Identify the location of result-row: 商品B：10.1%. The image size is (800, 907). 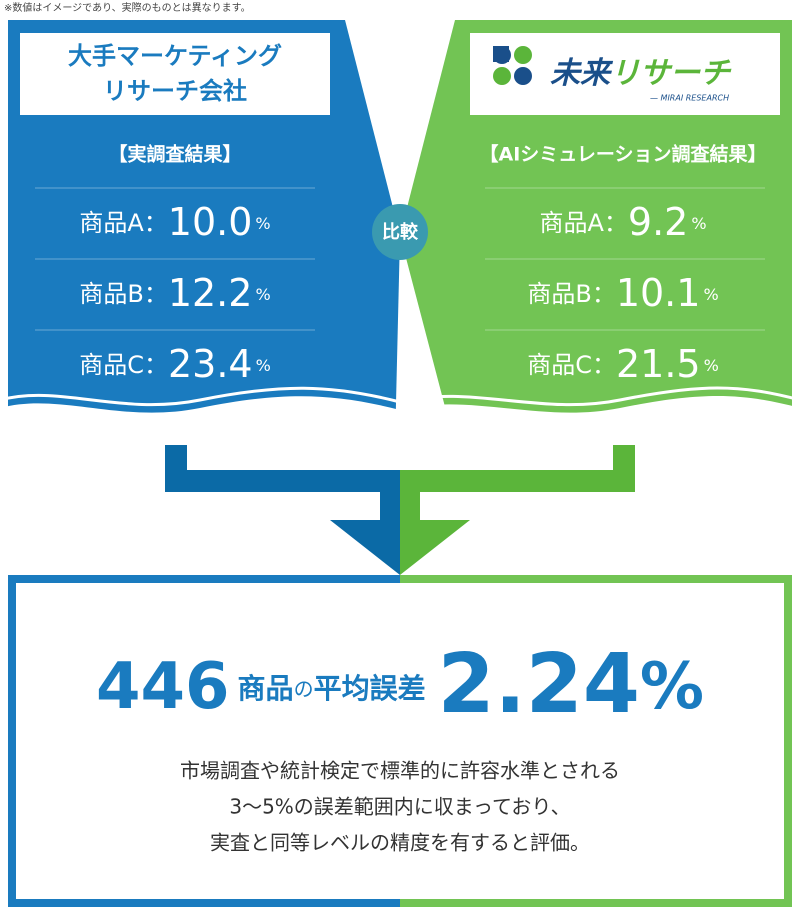
(622, 293).